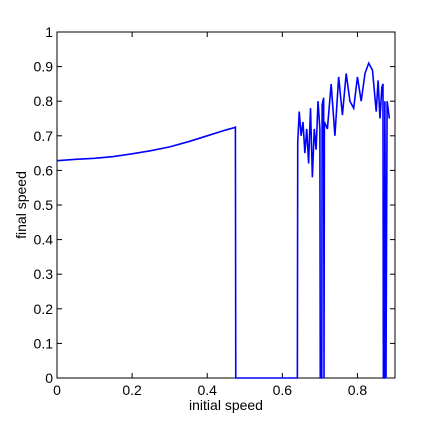  What do you see at coordinates (283, 390) in the screenshot?
I see `x-tick-label: 0.6` at bounding box center [283, 390].